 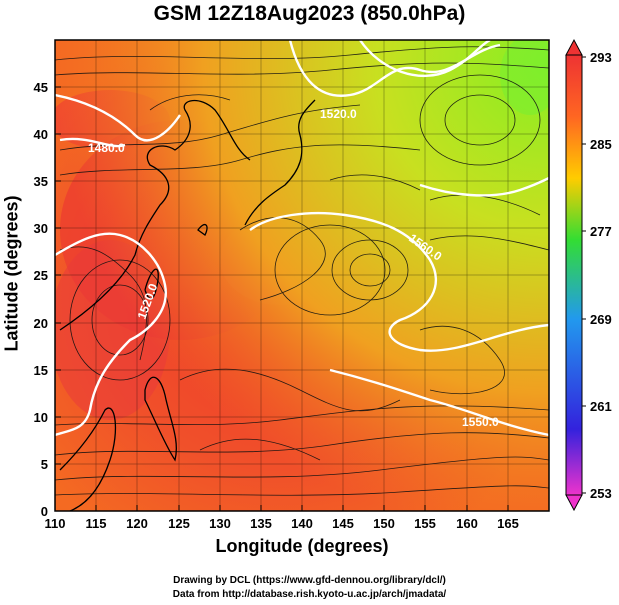 What do you see at coordinates (384, 523) in the screenshot?
I see `x-tick-label: 150` at bounding box center [384, 523].